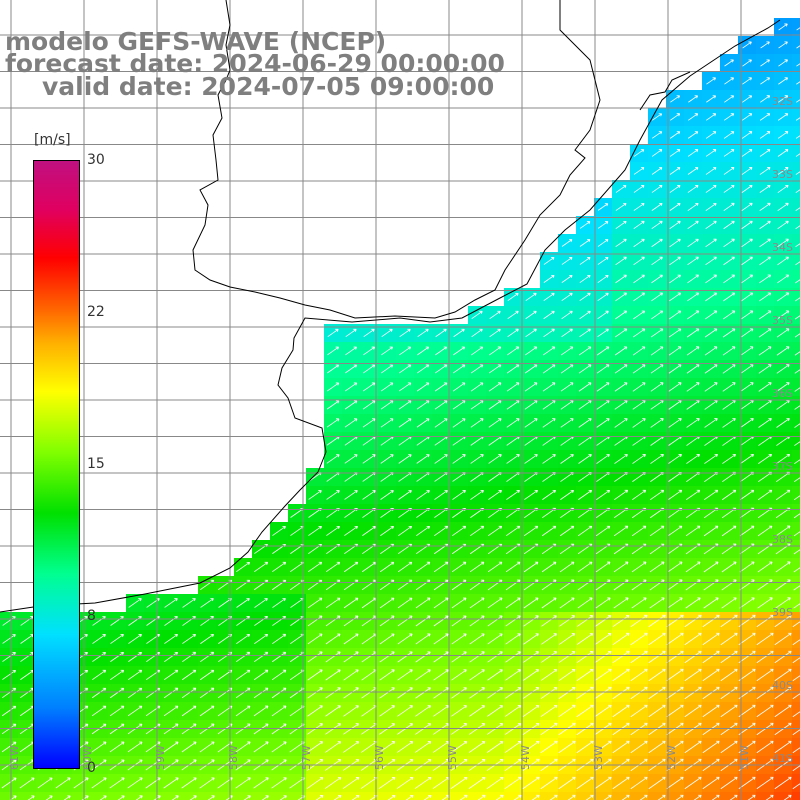 The height and width of the screenshot is (800, 800). What do you see at coordinates (782, 393) in the screenshot?
I see `lat-label: 36S` at bounding box center [782, 393].